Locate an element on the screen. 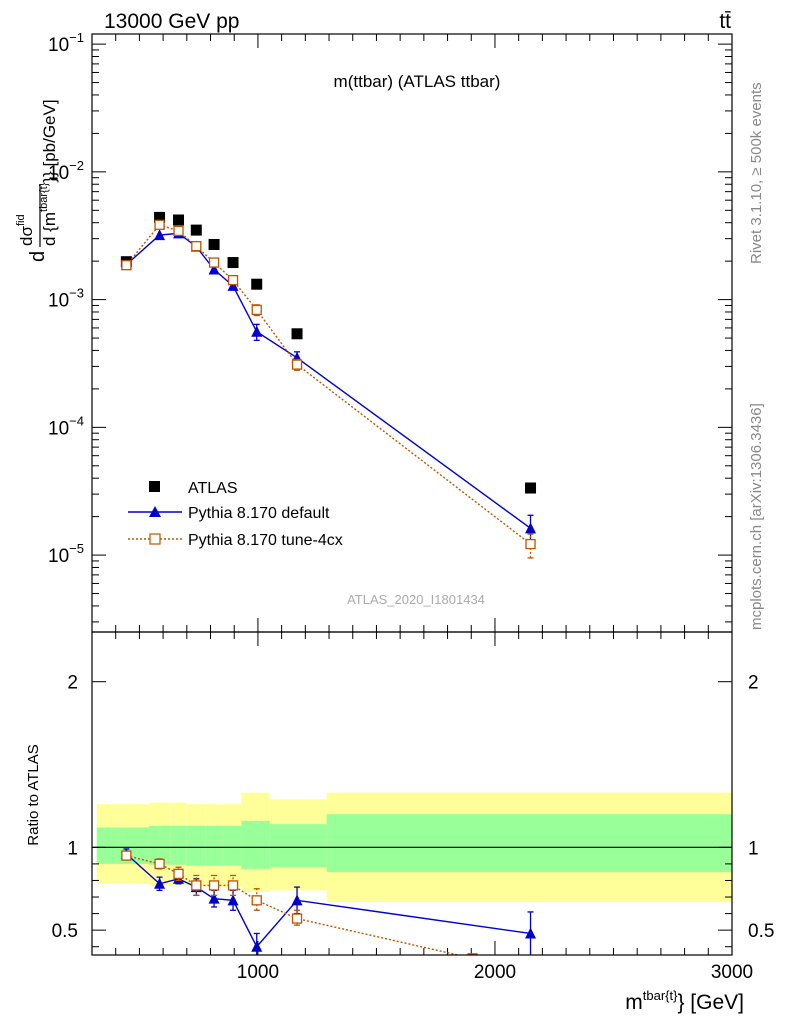  legend-label-pythia-tune: Pythia 8.170 tune-4cx is located at coordinates (265, 540).